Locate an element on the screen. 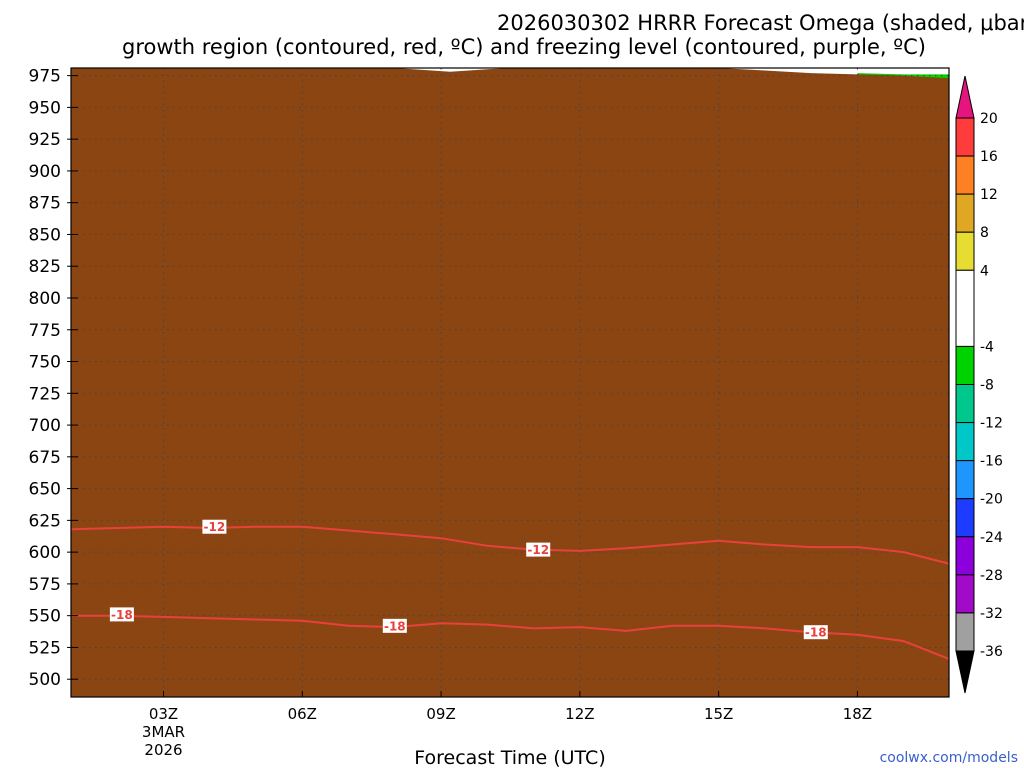 Image resolution: width=1024 pixels, height=768 pixels. y-tick-label: 925 is located at coordinates (45, 140).